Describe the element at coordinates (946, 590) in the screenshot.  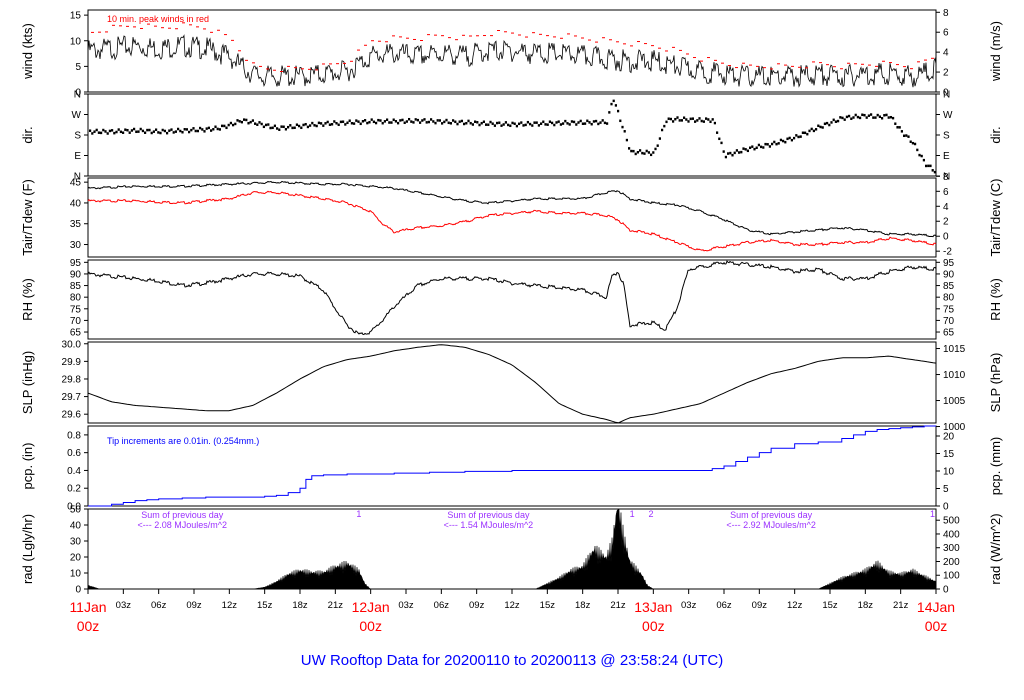
I see `tick-label-right-rad: 0` at that location.